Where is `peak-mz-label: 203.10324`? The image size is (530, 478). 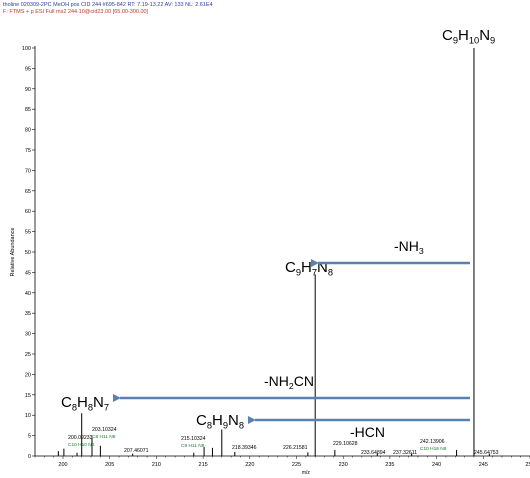
peak-mz-label: 203.10324 is located at coordinates (104, 430).